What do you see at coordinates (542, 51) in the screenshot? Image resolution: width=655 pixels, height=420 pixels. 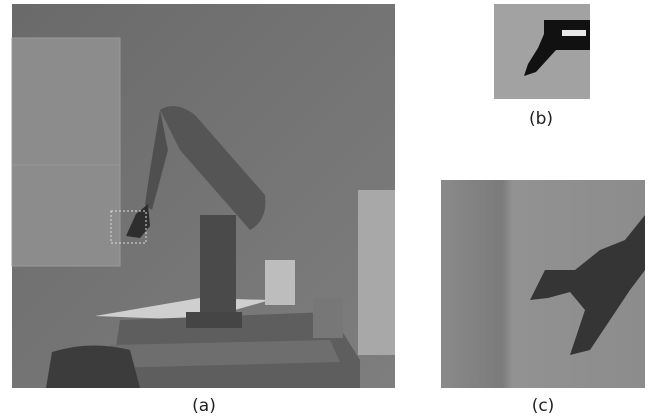 I see `template-image` at bounding box center [542, 51].